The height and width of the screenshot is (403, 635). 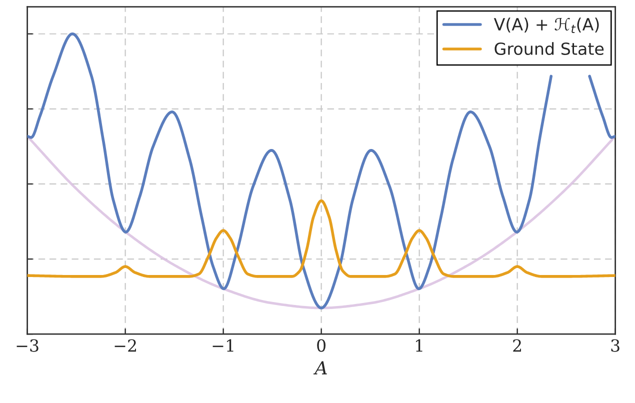 I want to click on x-tick-label: 0, so click(x=321, y=345).